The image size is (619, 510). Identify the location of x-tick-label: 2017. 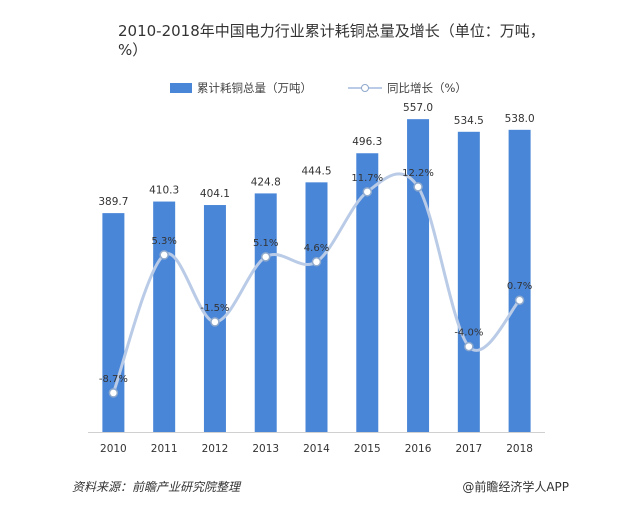
(468, 449).